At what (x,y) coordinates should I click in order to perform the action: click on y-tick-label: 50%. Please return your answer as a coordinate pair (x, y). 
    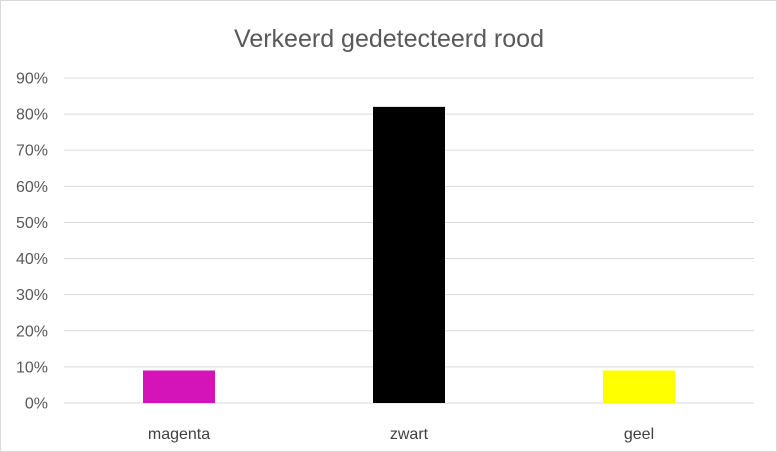
    Looking at the image, I should click on (32, 223).